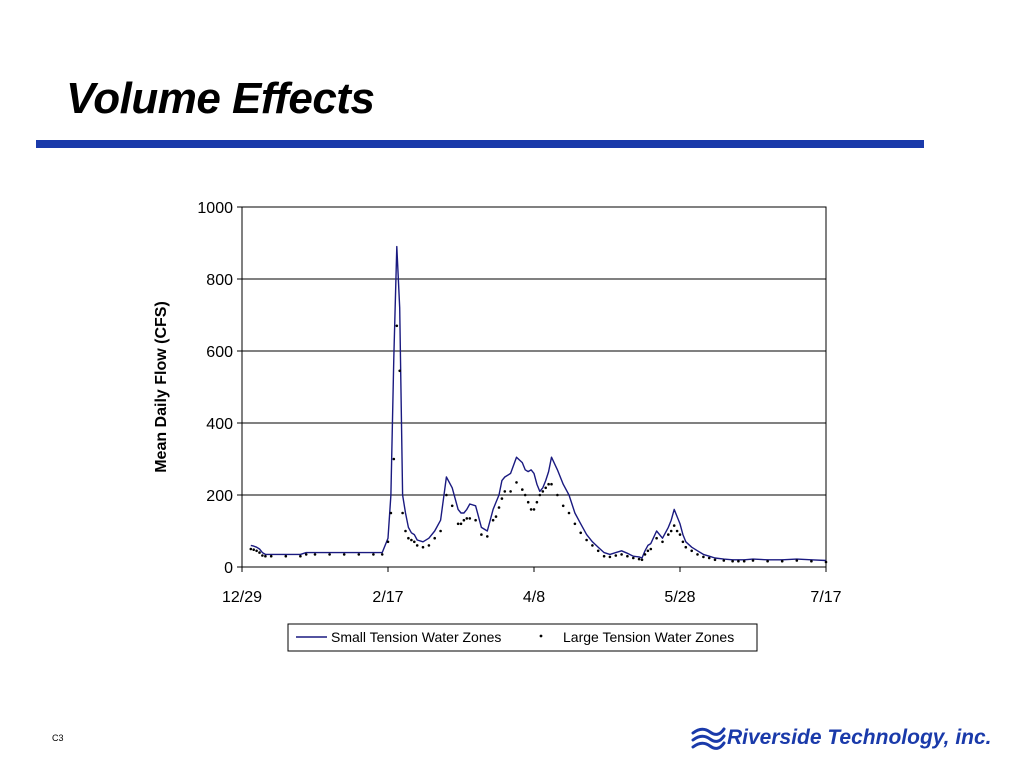 Image resolution: width=1024 pixels, height=768 pixels. What do you see at coordinates (219, 424) in the screenshot?
I see `y-tick-label: 400` at bounding box center [219, 424].